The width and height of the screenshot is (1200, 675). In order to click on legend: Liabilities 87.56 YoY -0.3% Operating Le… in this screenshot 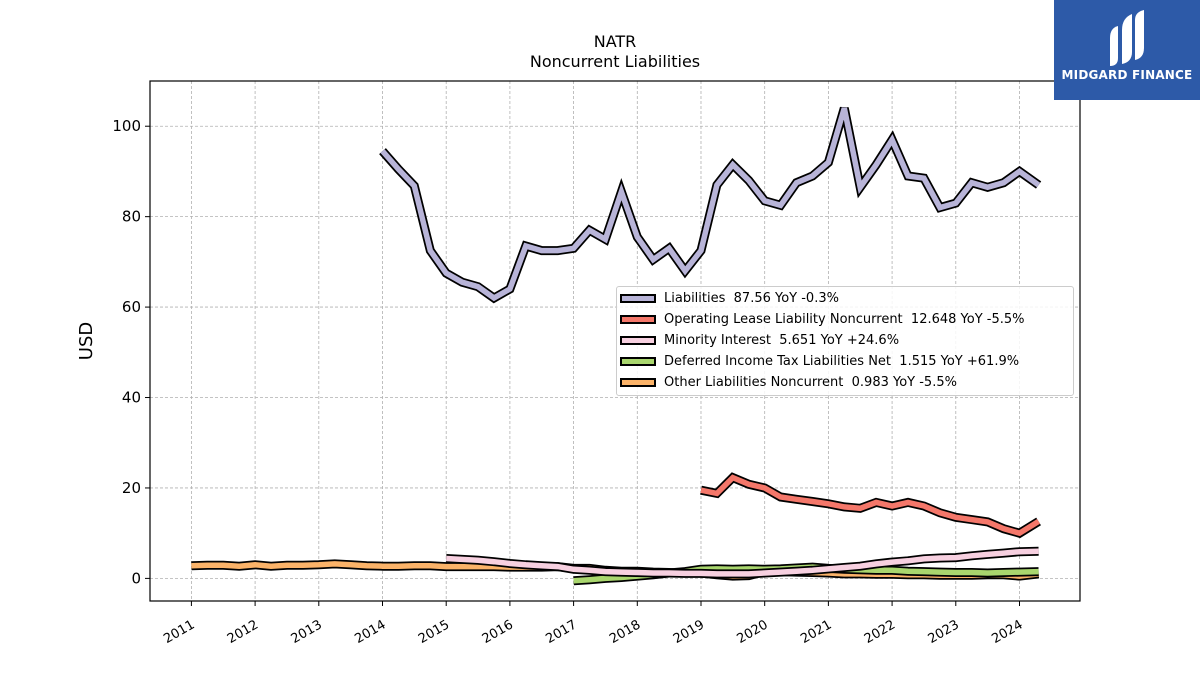, I will do `click(845, 341)`.